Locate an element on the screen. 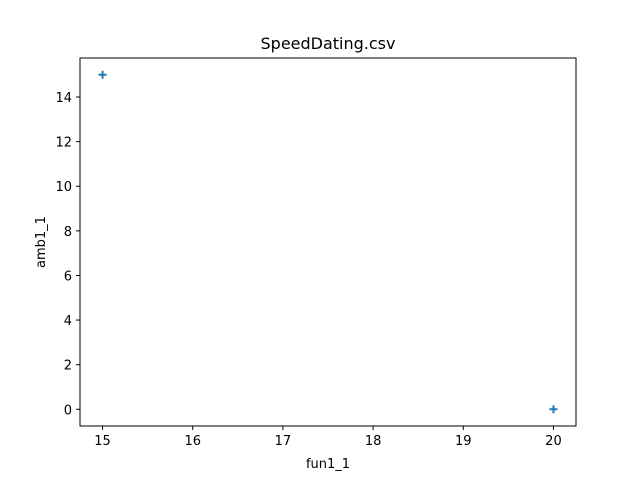 The height and width of the screenshot is (480, 640). y-axis-label: amb1_1 is located at coordinates (41, 242).